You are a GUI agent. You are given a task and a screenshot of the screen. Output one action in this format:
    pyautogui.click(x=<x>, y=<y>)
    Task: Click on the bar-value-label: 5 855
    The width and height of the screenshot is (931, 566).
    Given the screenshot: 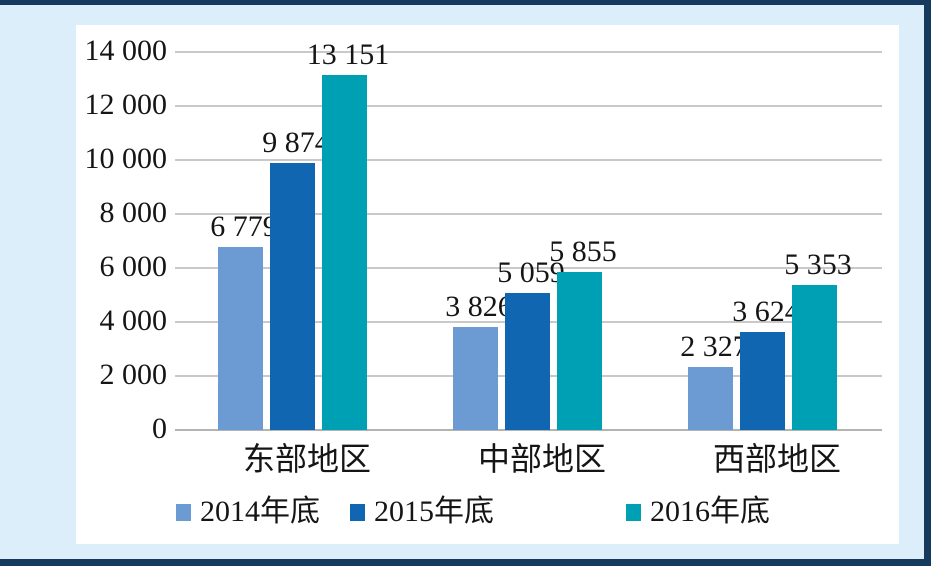 What is the action you would take?
    pyautogui.click(x=583, y=251)
    